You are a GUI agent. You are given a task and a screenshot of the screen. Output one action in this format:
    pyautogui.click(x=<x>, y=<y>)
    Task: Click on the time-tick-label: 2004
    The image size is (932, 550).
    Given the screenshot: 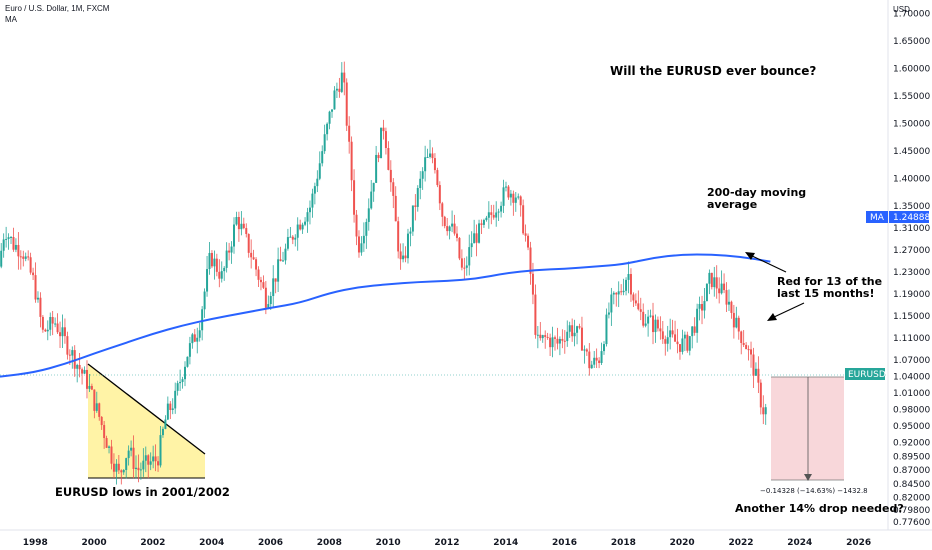 What is the action you would take?
    pyautogui.click(x=211, y=543)
    